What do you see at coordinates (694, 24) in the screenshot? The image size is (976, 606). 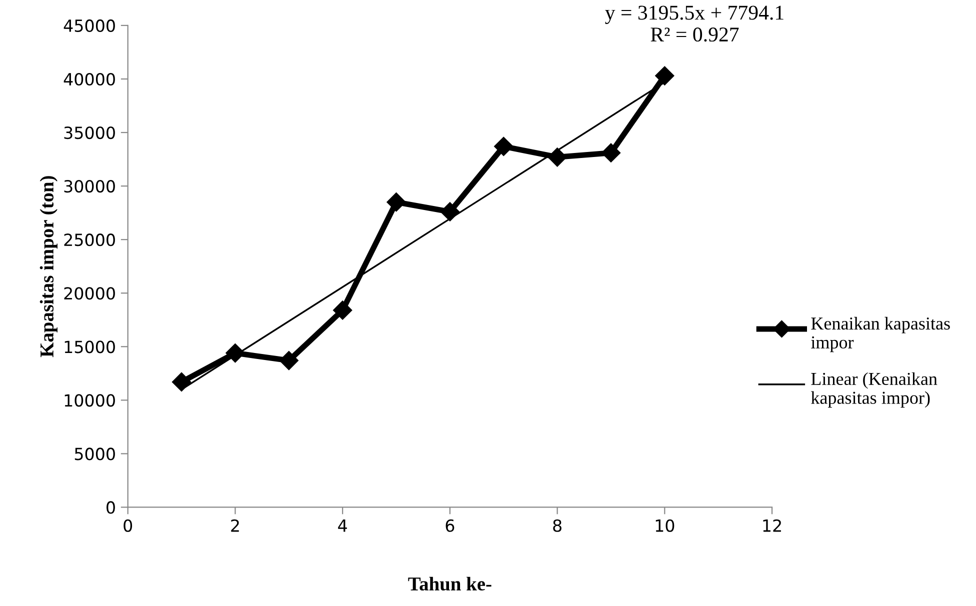 I see `annotation: y = 3195.5x + 7794.1 R² = 0.927` at bounding box center [694, 24].